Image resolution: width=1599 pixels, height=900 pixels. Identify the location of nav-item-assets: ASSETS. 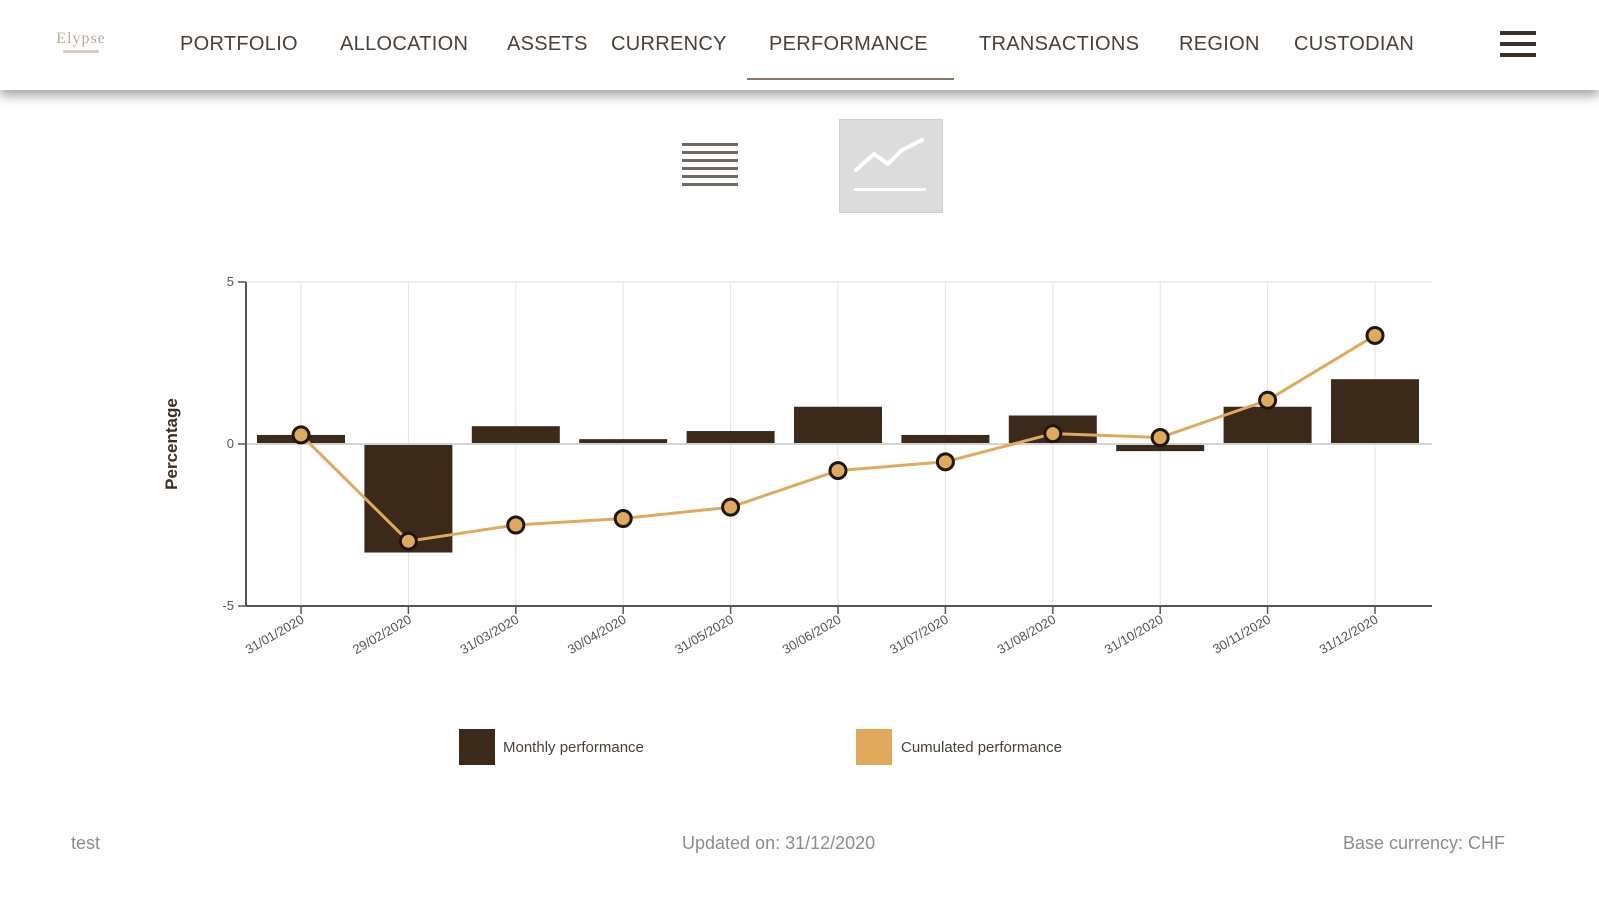
(547, 44).